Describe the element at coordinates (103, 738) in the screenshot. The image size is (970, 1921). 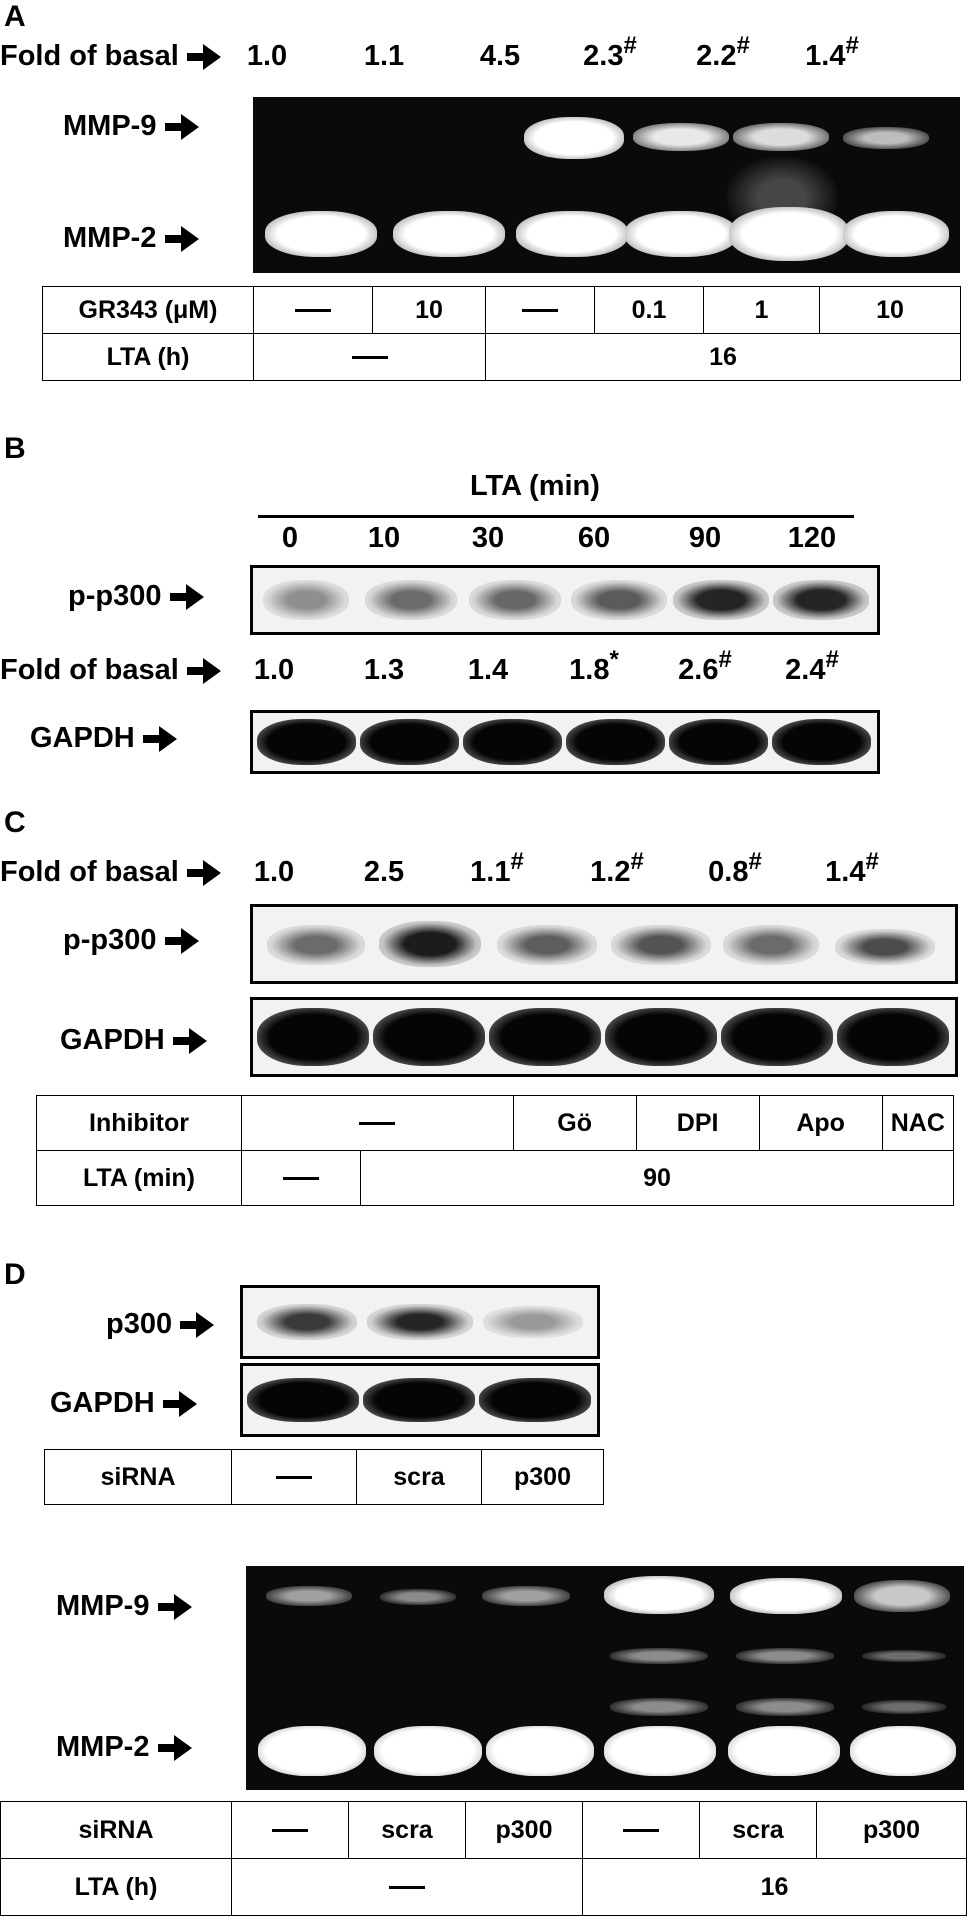
I see `panel-b-gapdh-label: GAPDH` at that location.